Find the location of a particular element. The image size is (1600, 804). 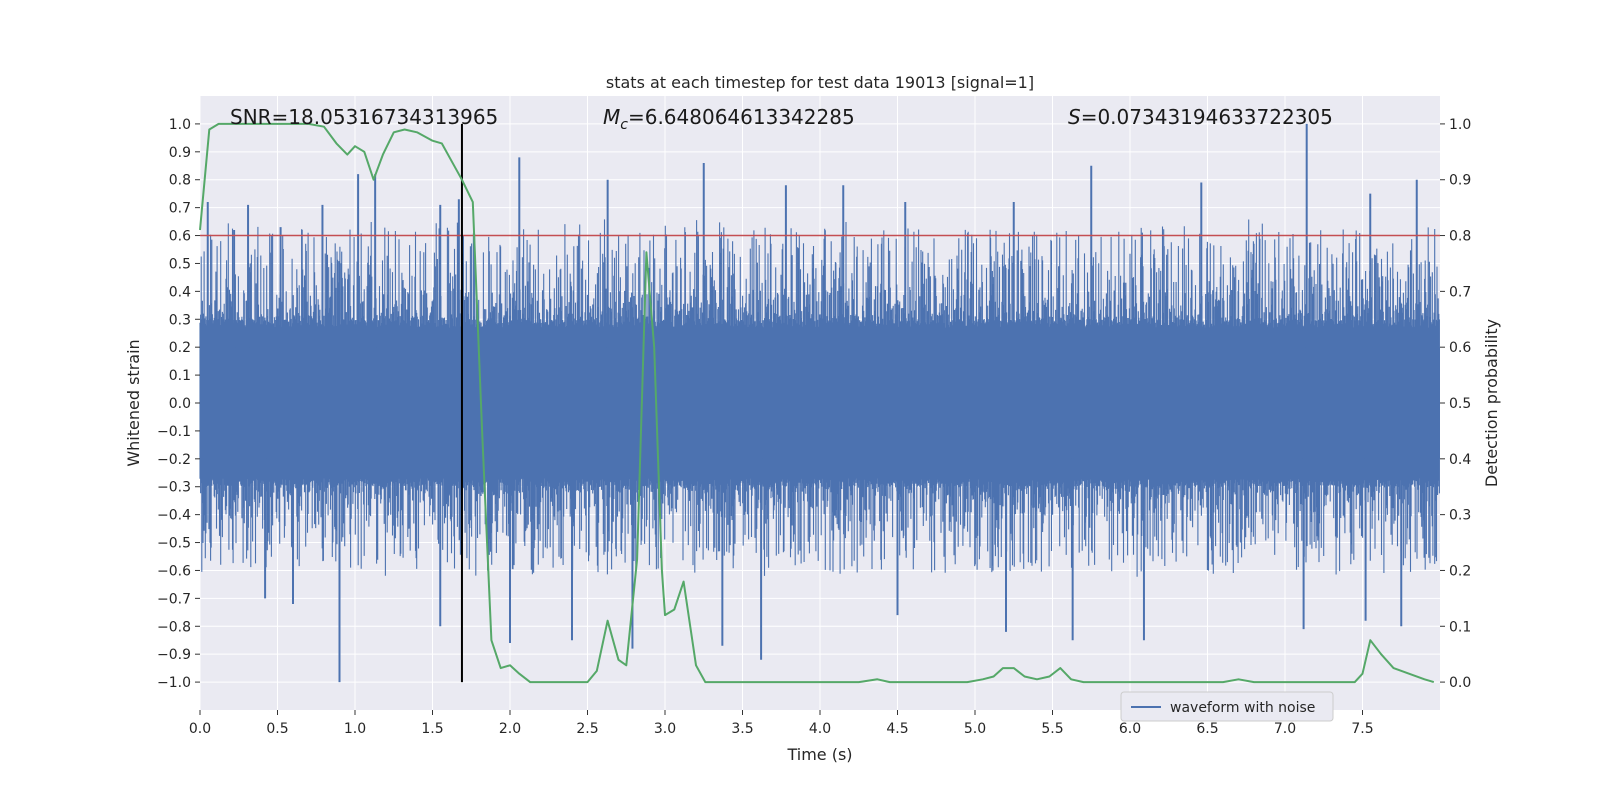

y2-tick-label: 0.4 is located at coordinates (1460, 460).